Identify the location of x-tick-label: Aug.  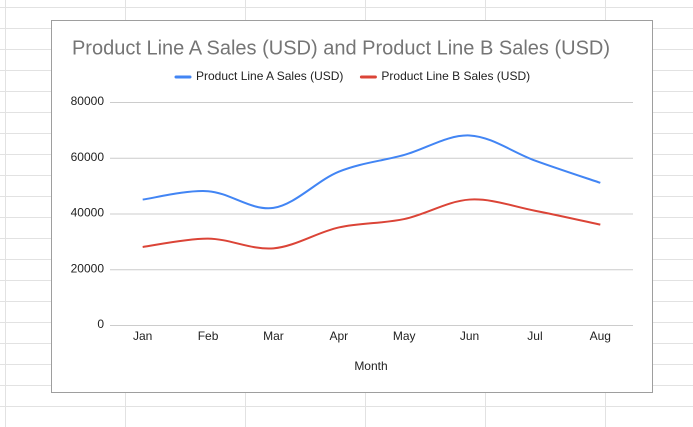
(600, 336).